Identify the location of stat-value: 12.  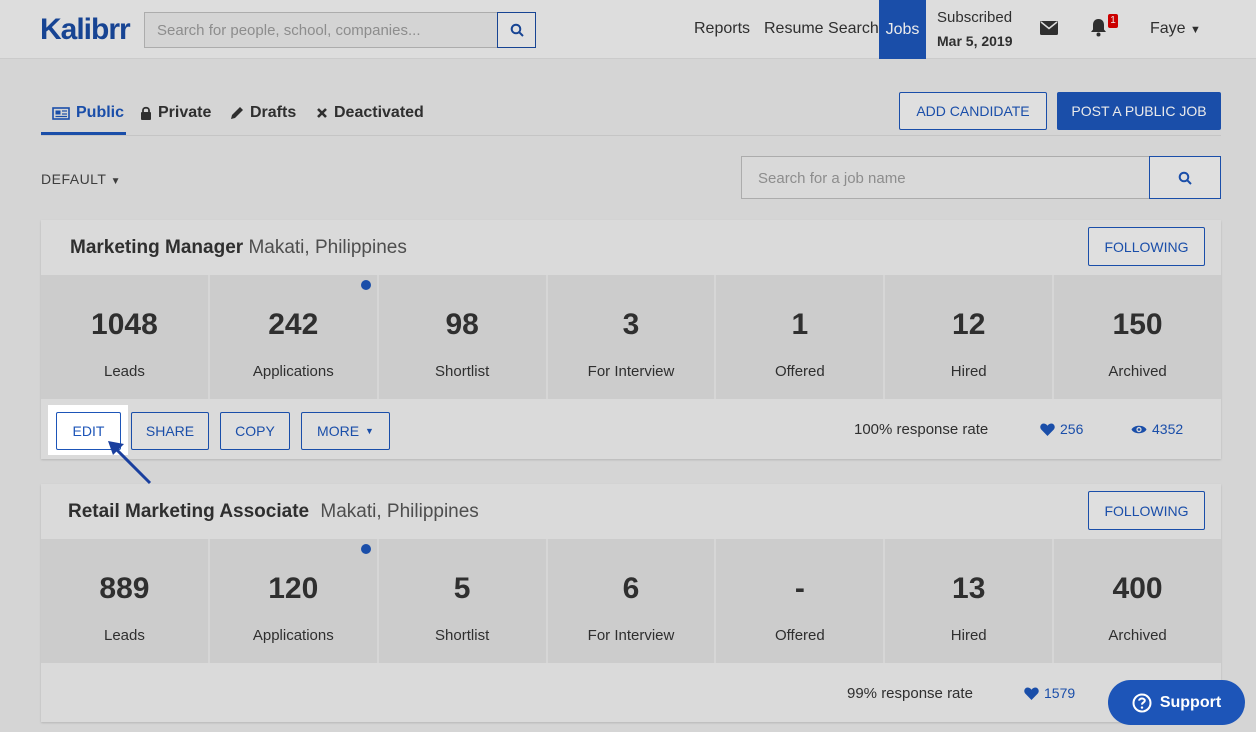
(969, 324).